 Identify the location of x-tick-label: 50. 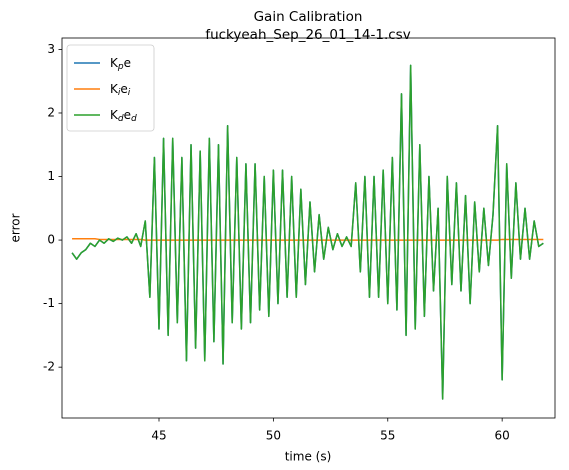
(273, 436).